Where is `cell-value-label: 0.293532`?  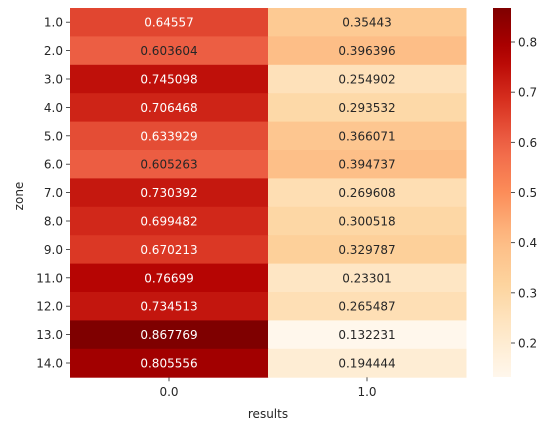 cell-value-label: 0.293532 is located at coordinates (366, 108).